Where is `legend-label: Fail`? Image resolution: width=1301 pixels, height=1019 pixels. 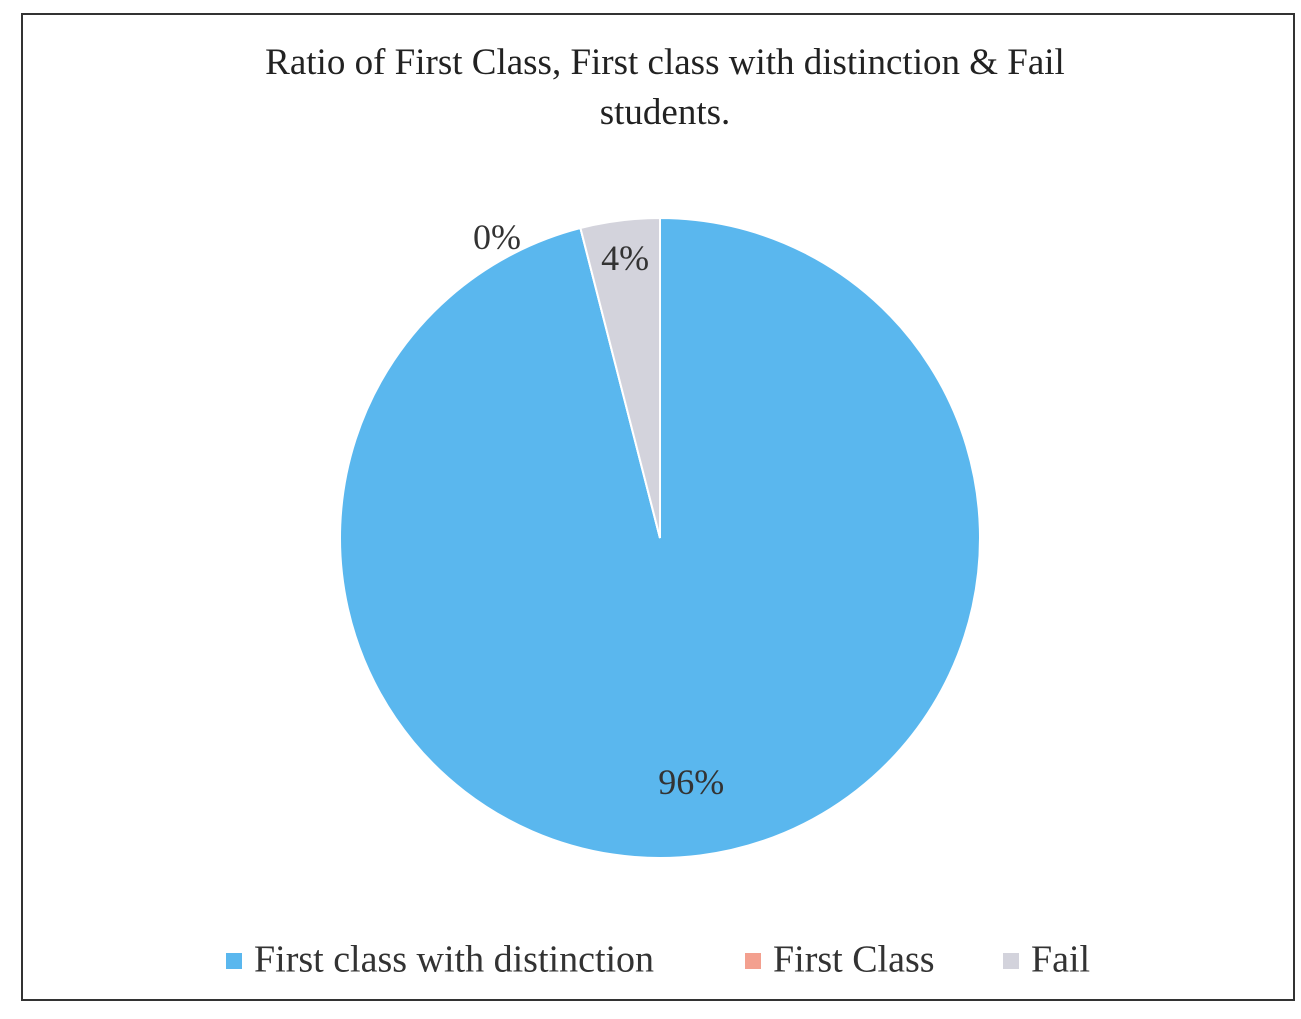 legend-label: Fail is located at coordinates (1060, 960).